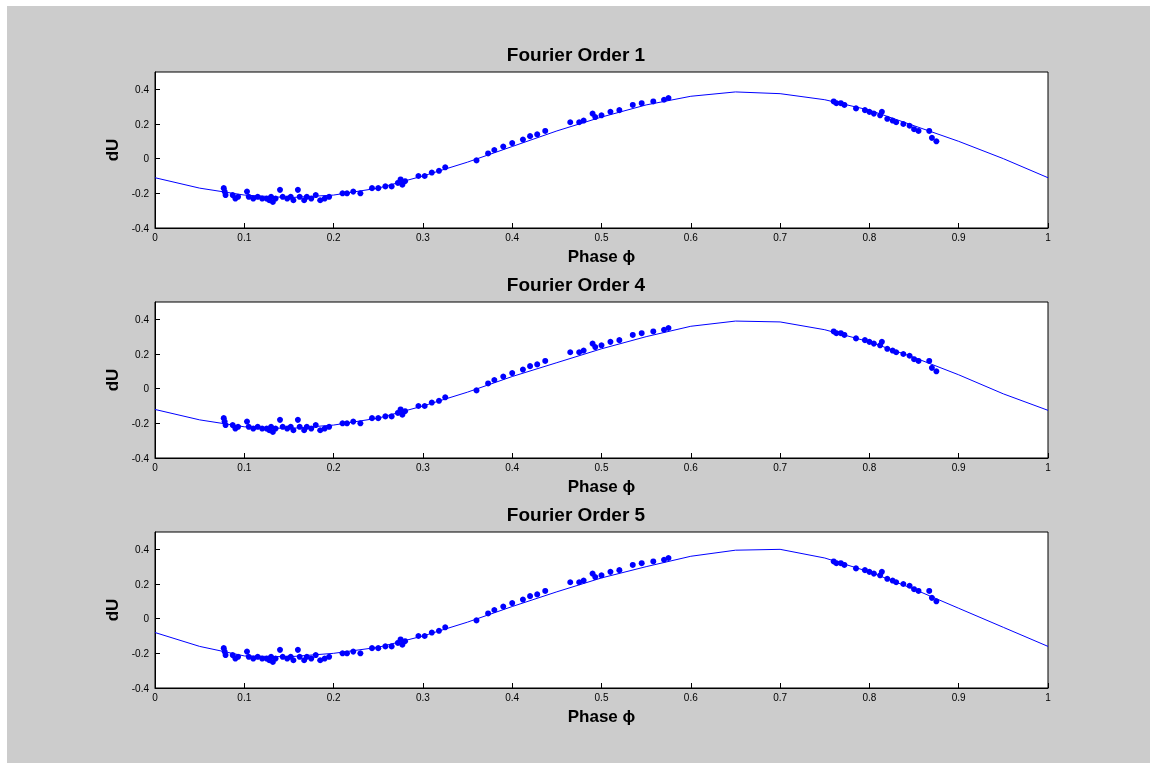 This screenshot has height=768, width=1152. I want to click on chart-title: Fourier Order 4, so click(576, 284).